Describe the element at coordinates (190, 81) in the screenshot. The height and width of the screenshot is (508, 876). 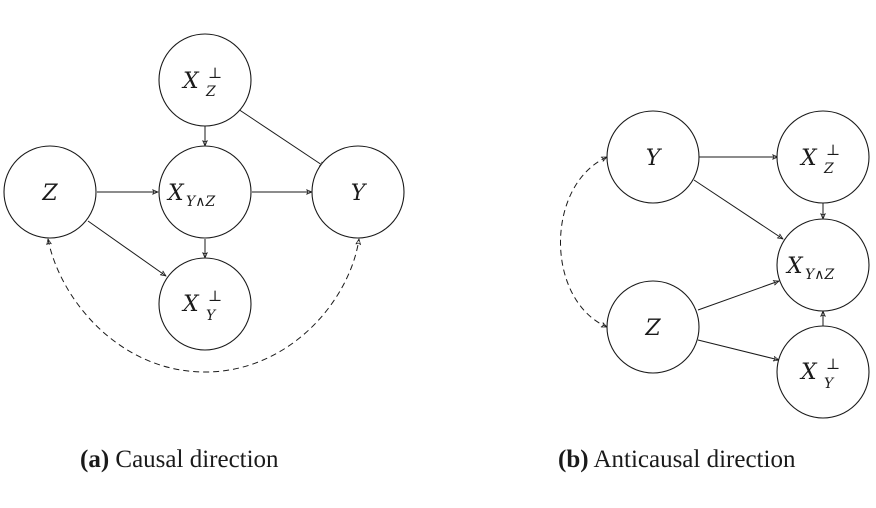
I see `node-a-x-perp-z-base: X` at that location.